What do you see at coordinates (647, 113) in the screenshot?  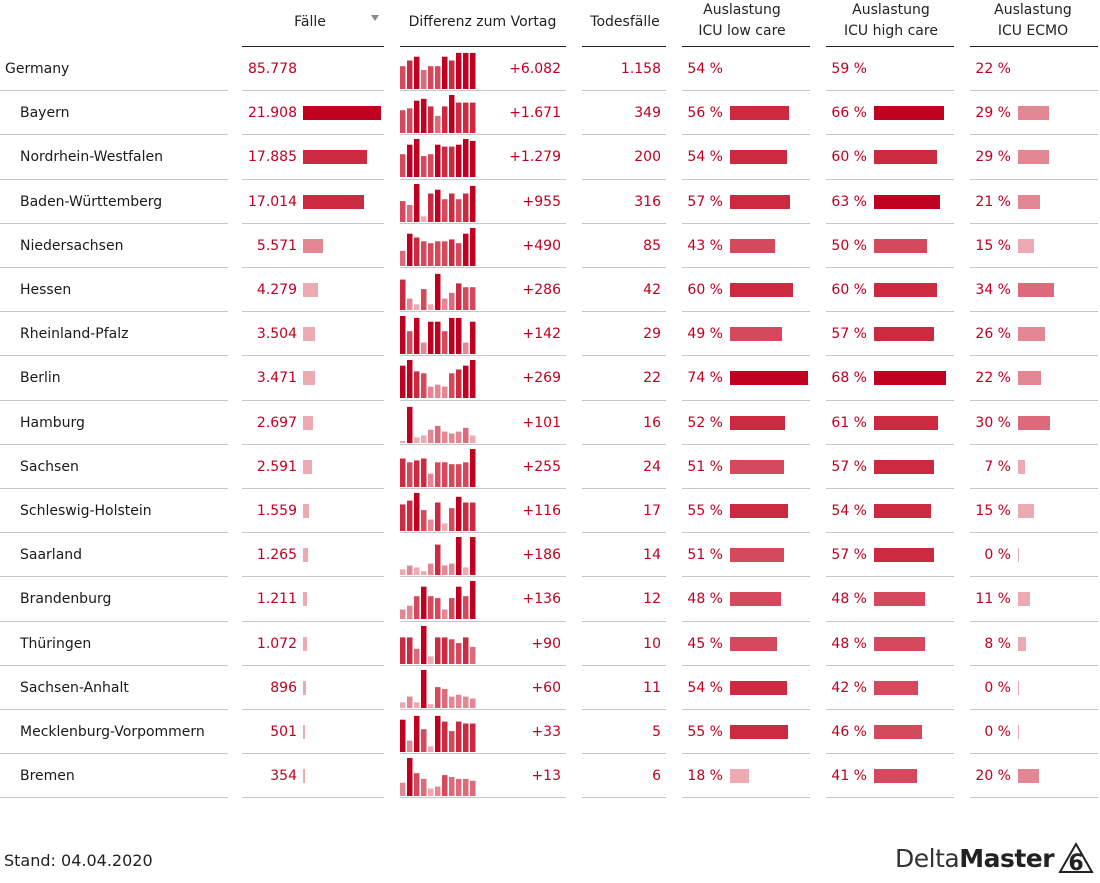 I see `deaths-value: 349` at bounding box center [647, 113].